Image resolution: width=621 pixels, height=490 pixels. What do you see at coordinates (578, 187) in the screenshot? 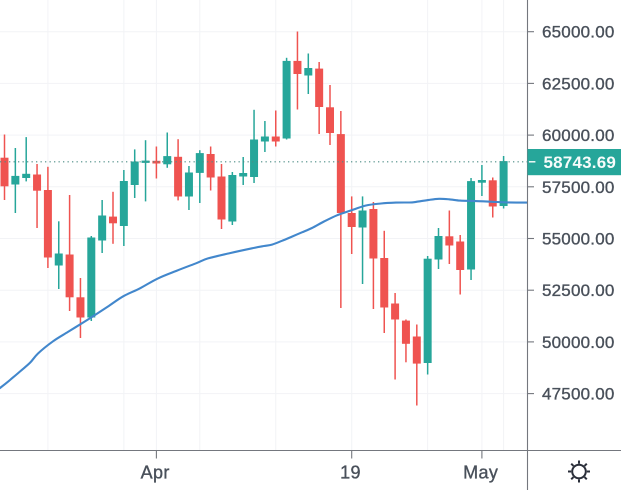
I see `svg-text: 57500.00` at bounding box center [578, 187].